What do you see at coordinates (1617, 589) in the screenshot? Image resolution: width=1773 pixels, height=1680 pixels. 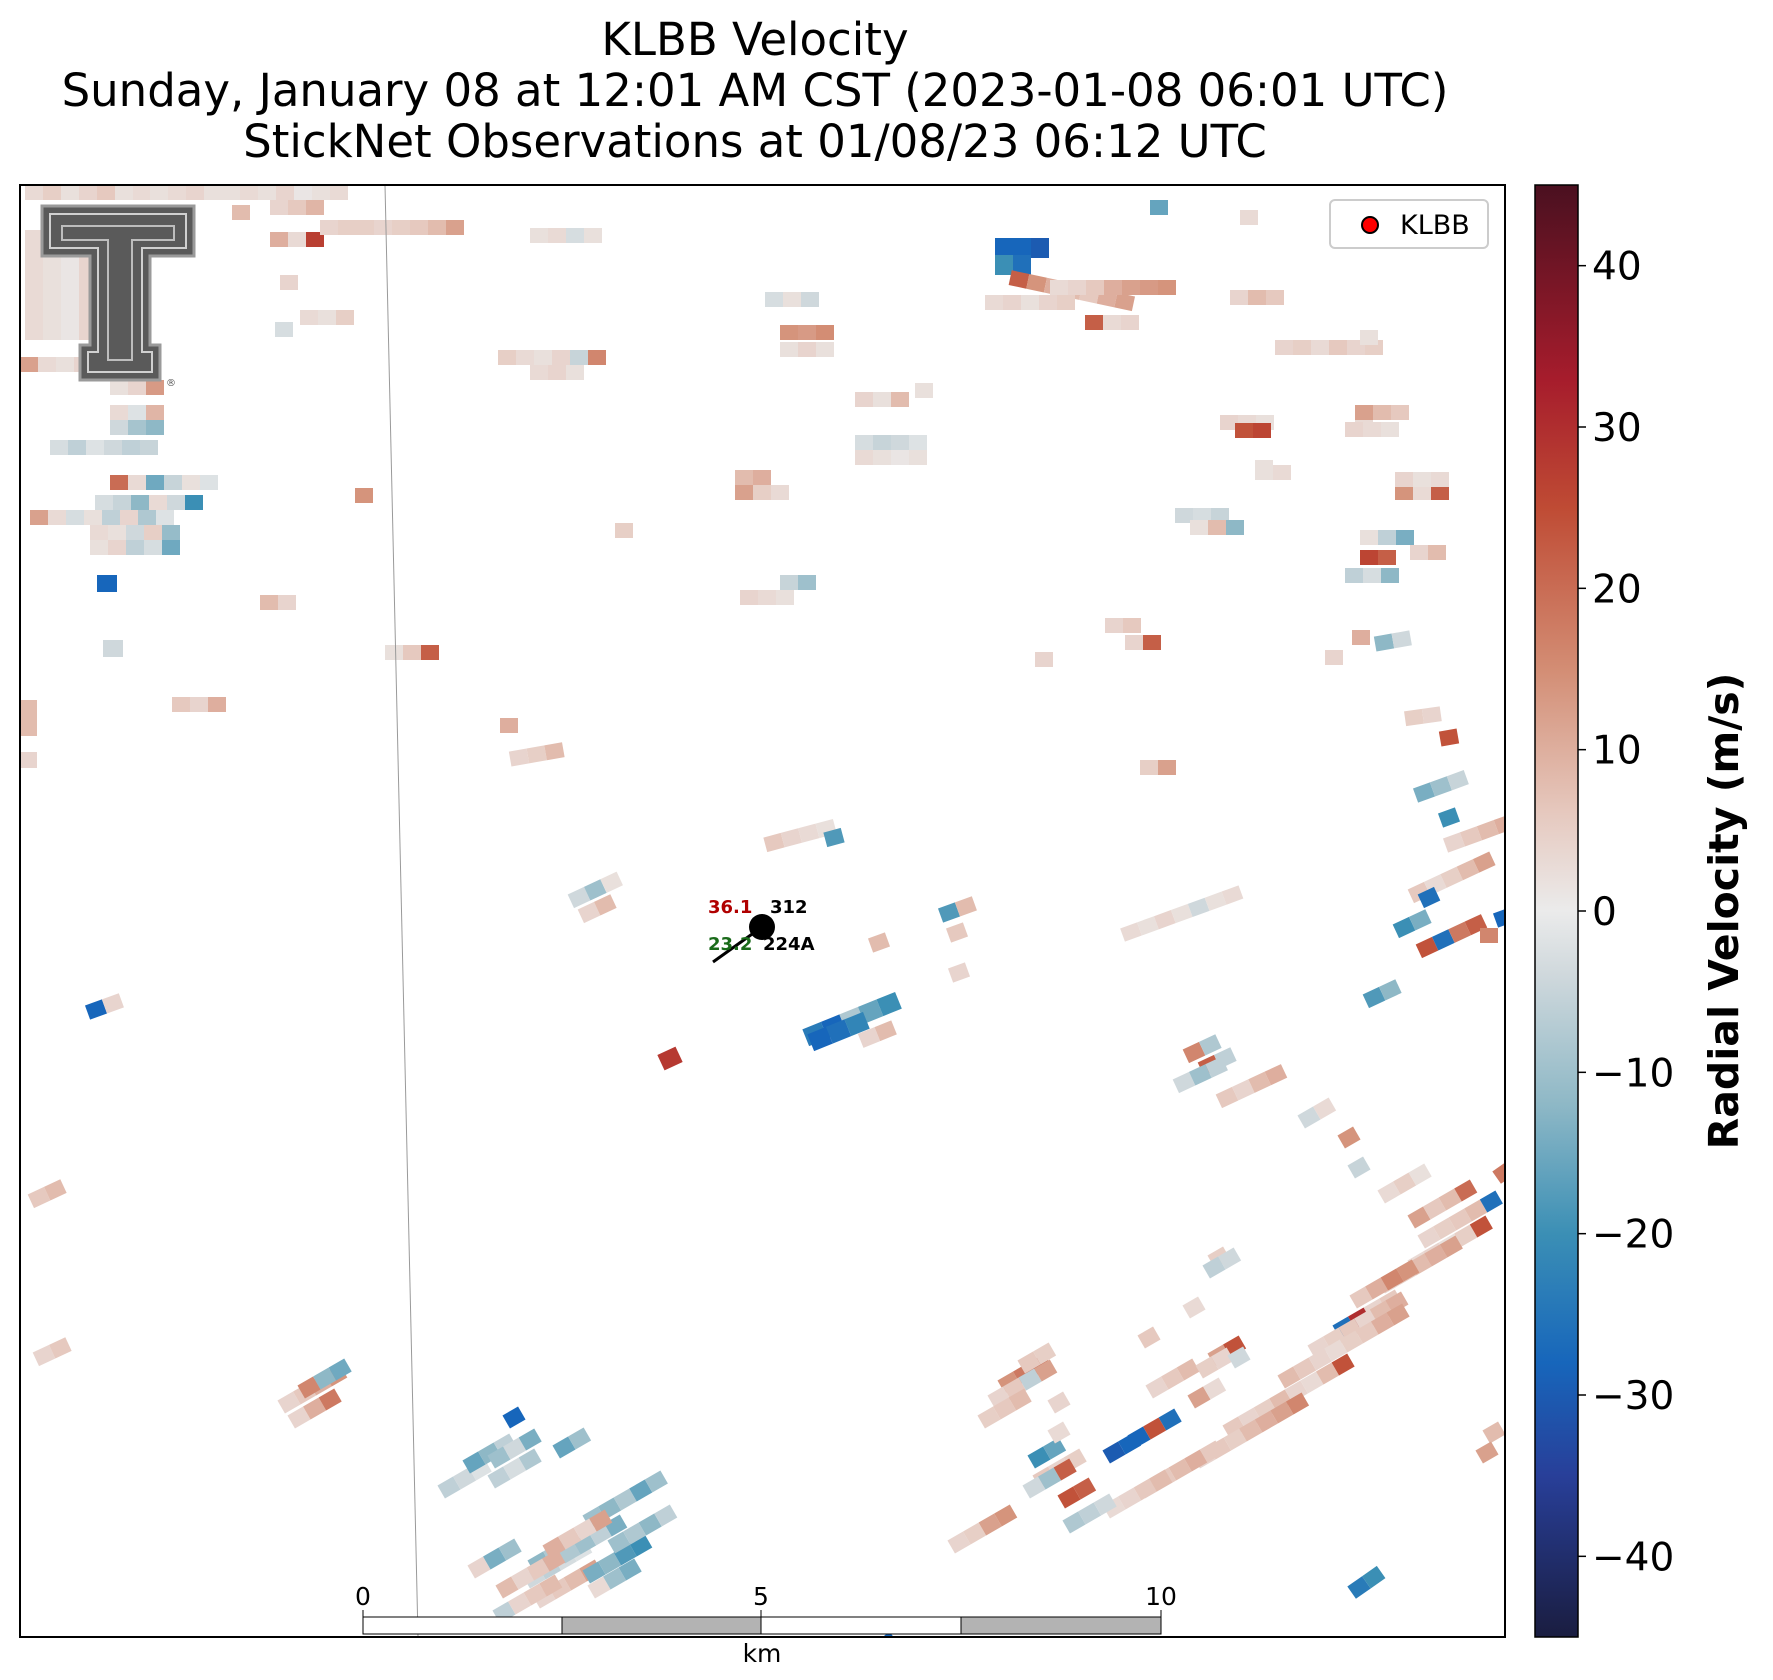 I see `colorbar-tick-label: 20` at bounding box center [1617, 589].